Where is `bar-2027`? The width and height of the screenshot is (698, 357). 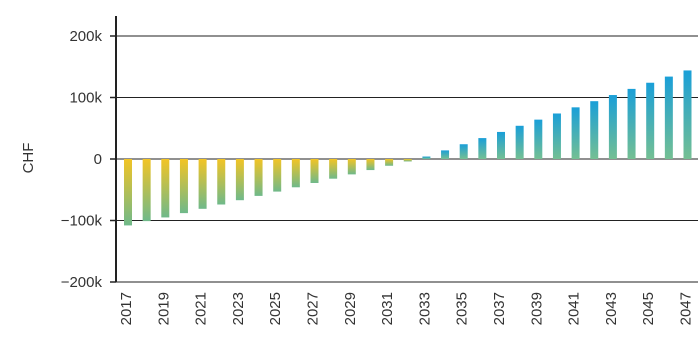
bar-2027 is located at coordinates (314, 171).